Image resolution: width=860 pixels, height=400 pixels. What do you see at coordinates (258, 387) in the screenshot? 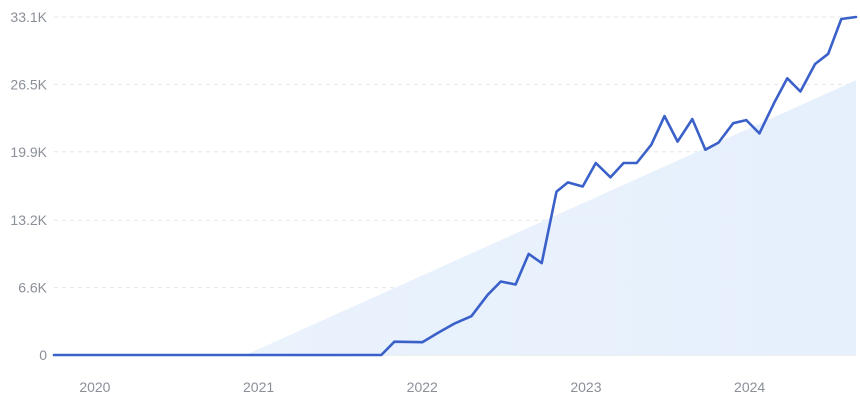
I see `x-tick-label: 2021` at bounding box center [258, 387].